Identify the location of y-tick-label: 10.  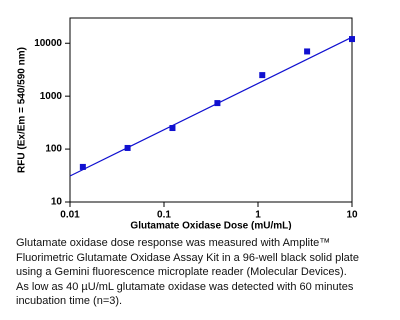
(57, 202).